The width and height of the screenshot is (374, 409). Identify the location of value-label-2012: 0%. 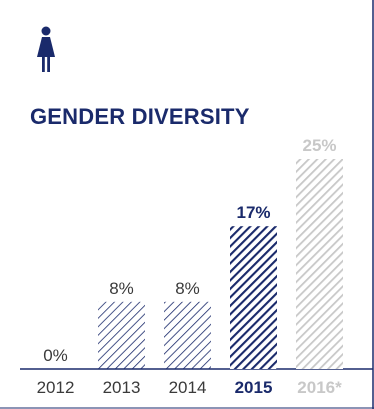
(55, 355).